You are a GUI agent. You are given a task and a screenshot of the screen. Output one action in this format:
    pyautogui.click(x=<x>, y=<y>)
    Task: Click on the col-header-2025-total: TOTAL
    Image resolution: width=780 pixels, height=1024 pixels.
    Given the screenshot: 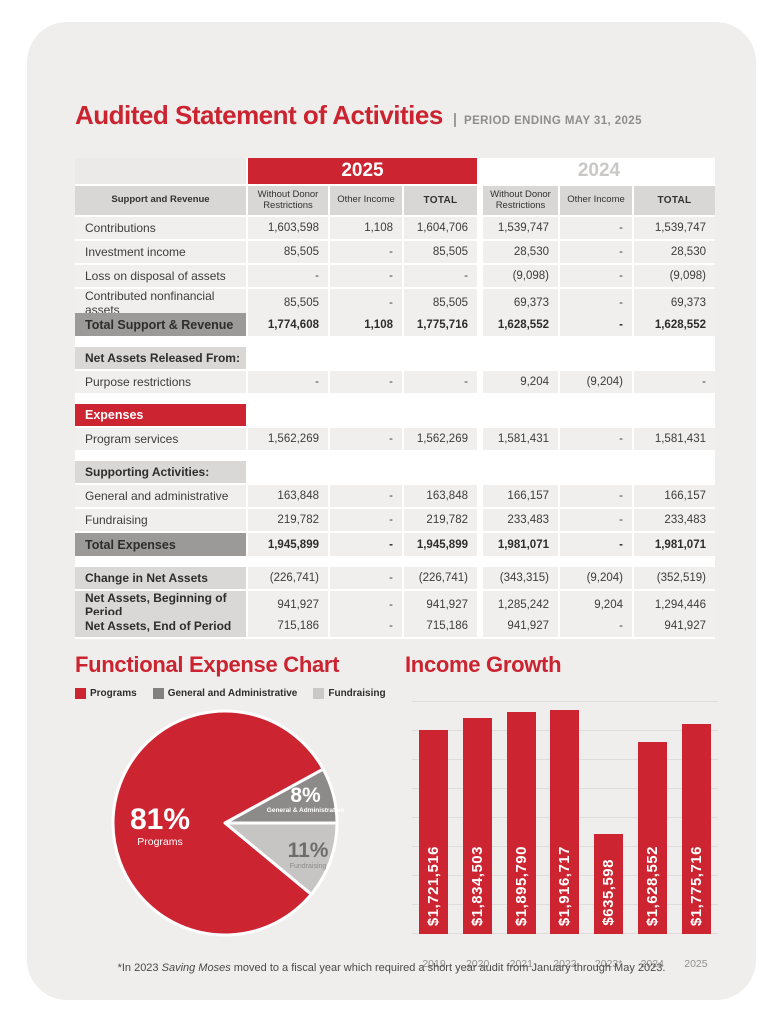 What is the action you would take?
    pyautogui.click(x=443, y=200)
    